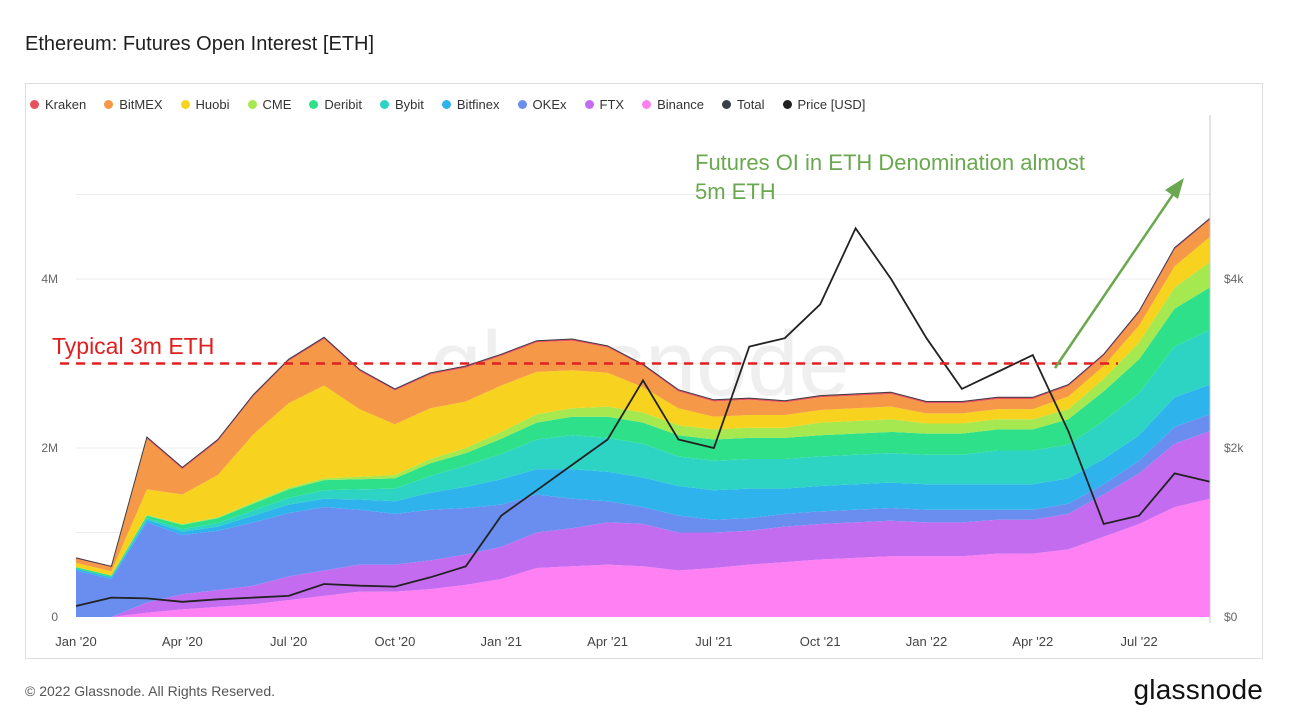  I want to click on y-right-tick-label: $0, so click(1231, 617).